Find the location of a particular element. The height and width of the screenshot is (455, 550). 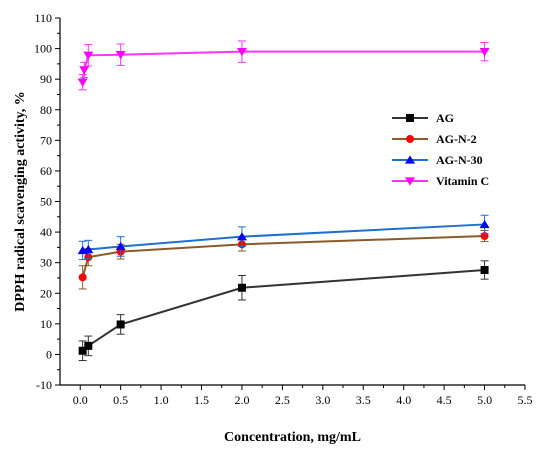

y-tick-label: 110 is located at coordinates (43, 18).